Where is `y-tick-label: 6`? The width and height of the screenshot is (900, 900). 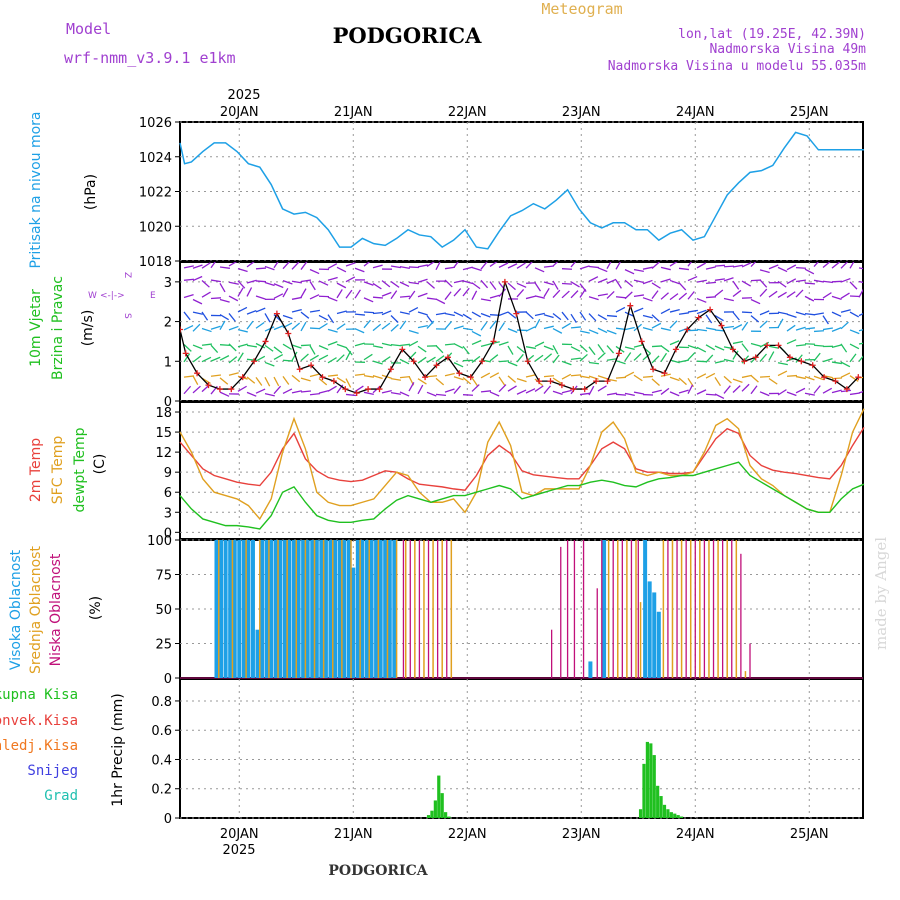 y-tick-label: 6 is located at coordinates (168, 493).